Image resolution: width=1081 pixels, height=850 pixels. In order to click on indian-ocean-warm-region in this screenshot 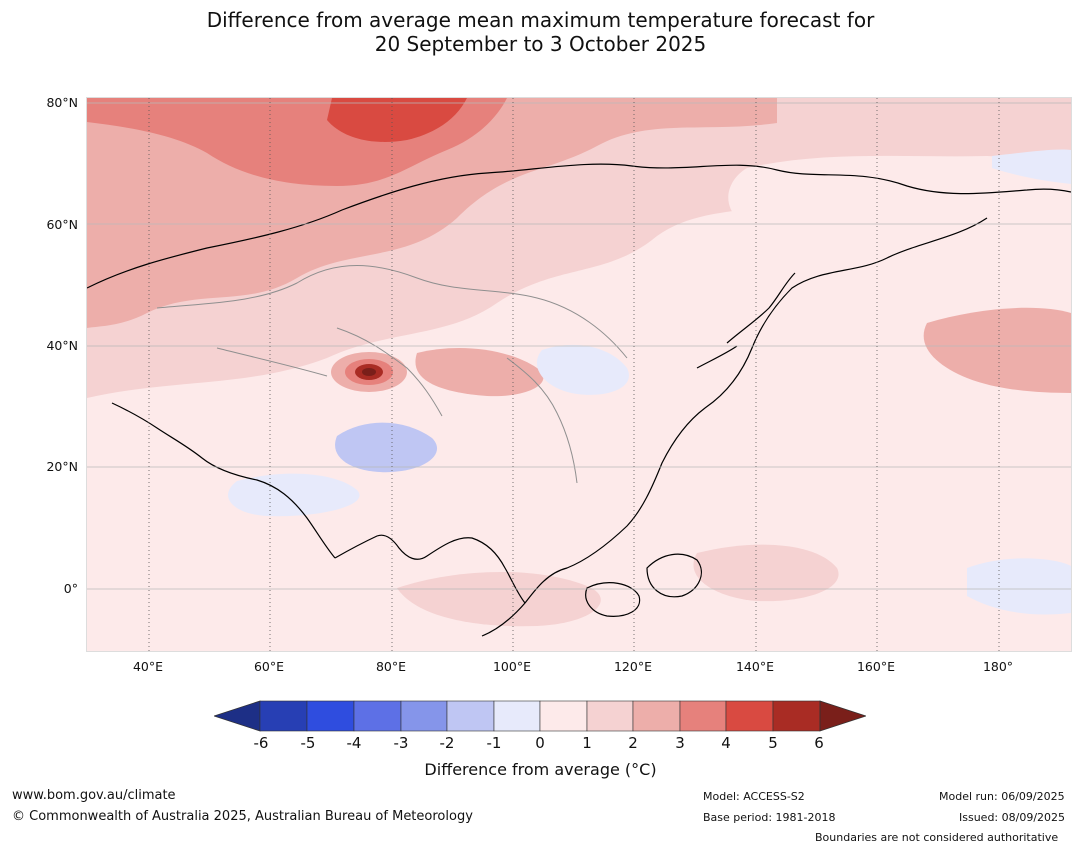, I will do `click(499, 599)`.